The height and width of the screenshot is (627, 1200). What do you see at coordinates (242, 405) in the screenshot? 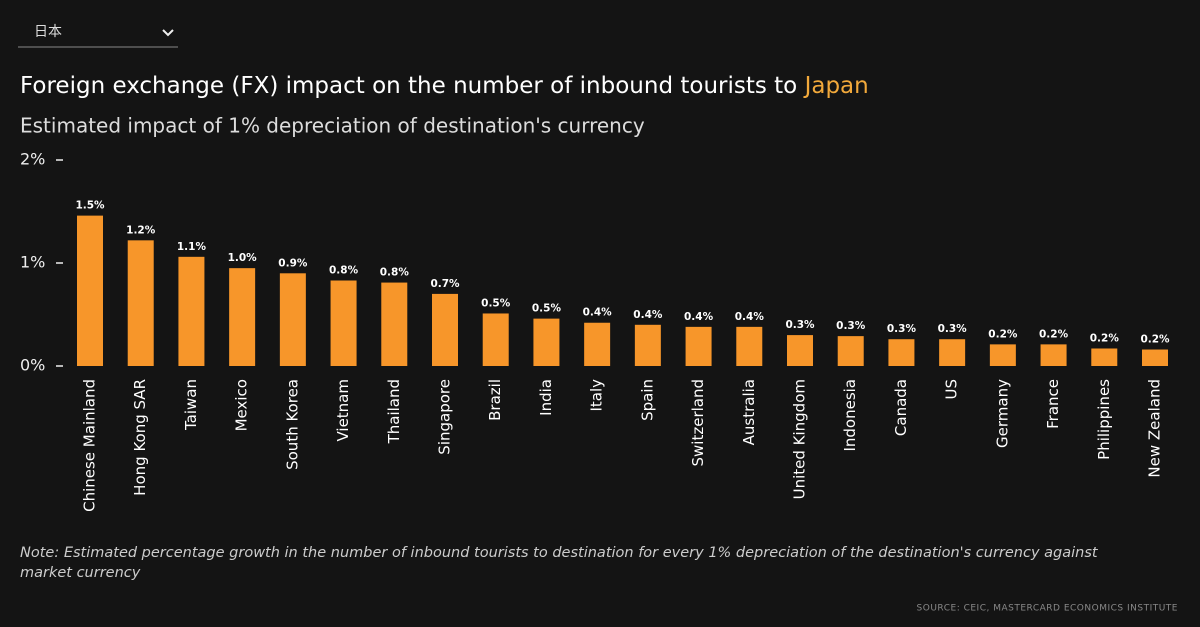
I see `x-tick-label: Mexico` at bounding box center [242, 405].